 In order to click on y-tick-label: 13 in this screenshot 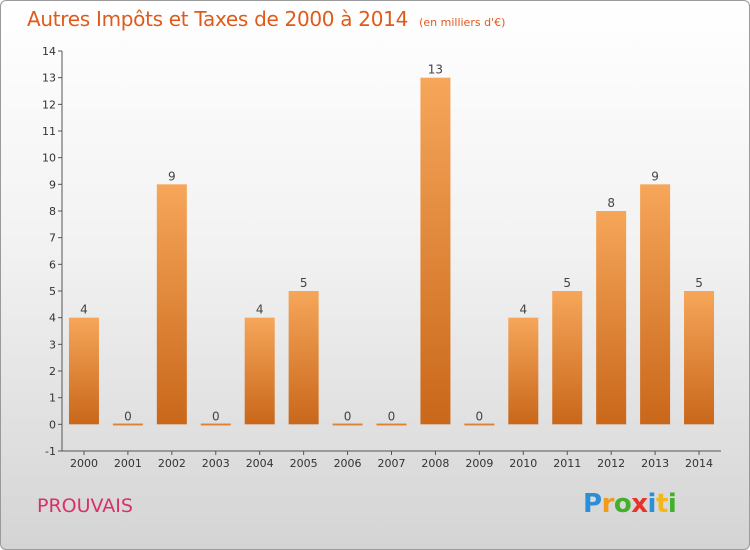, I will do `click(49, 78)`.